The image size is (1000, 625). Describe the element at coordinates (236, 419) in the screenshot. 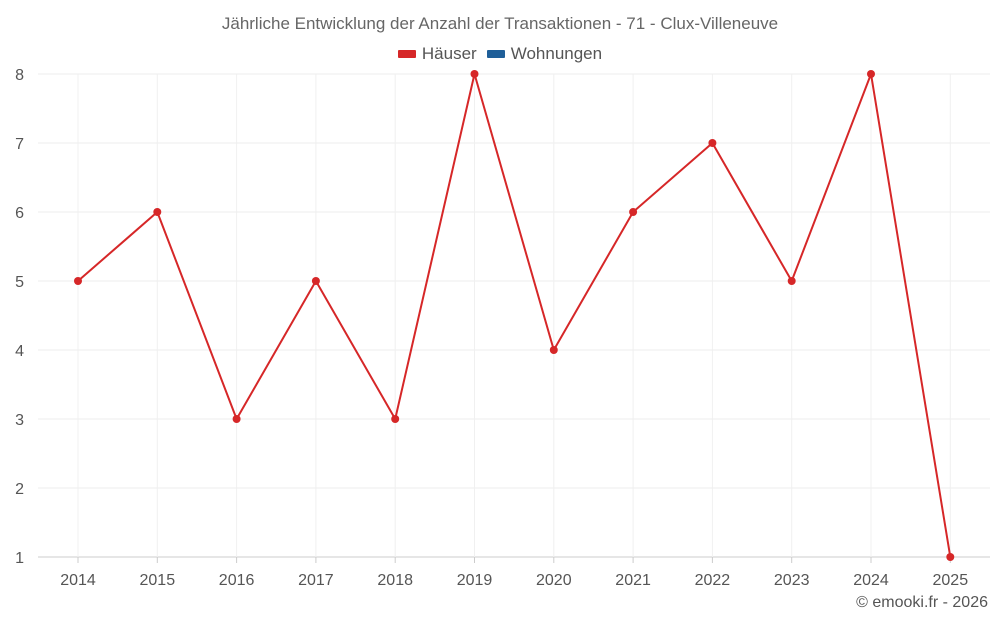

I see `data-point-2016` at that location.